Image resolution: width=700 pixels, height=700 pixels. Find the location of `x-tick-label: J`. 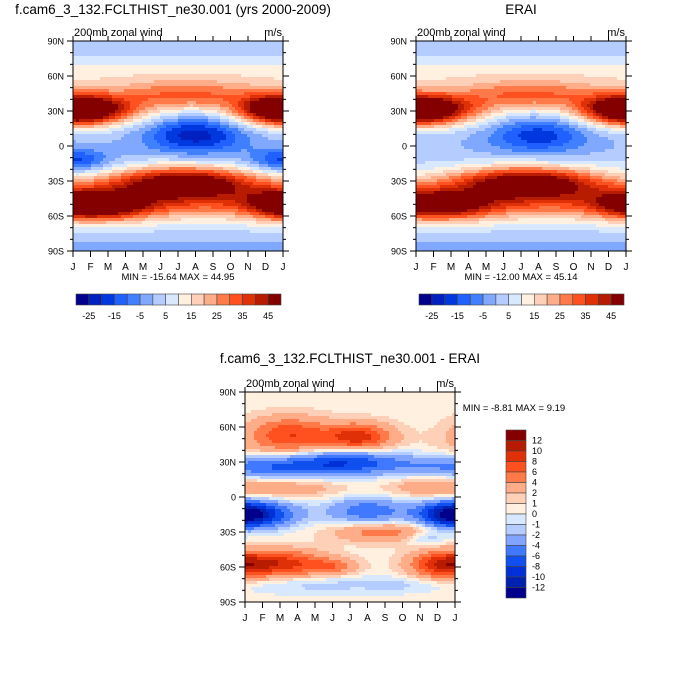

x-tick-label: J is located at coordinates (73, 267).